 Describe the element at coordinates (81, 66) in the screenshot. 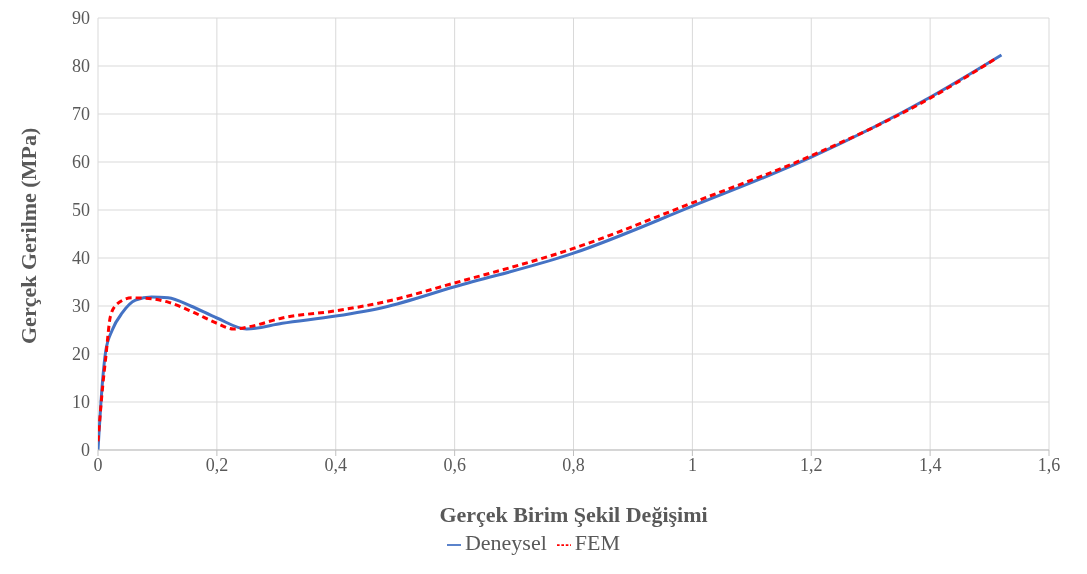

I see `y-tick-label: 80` at that location.